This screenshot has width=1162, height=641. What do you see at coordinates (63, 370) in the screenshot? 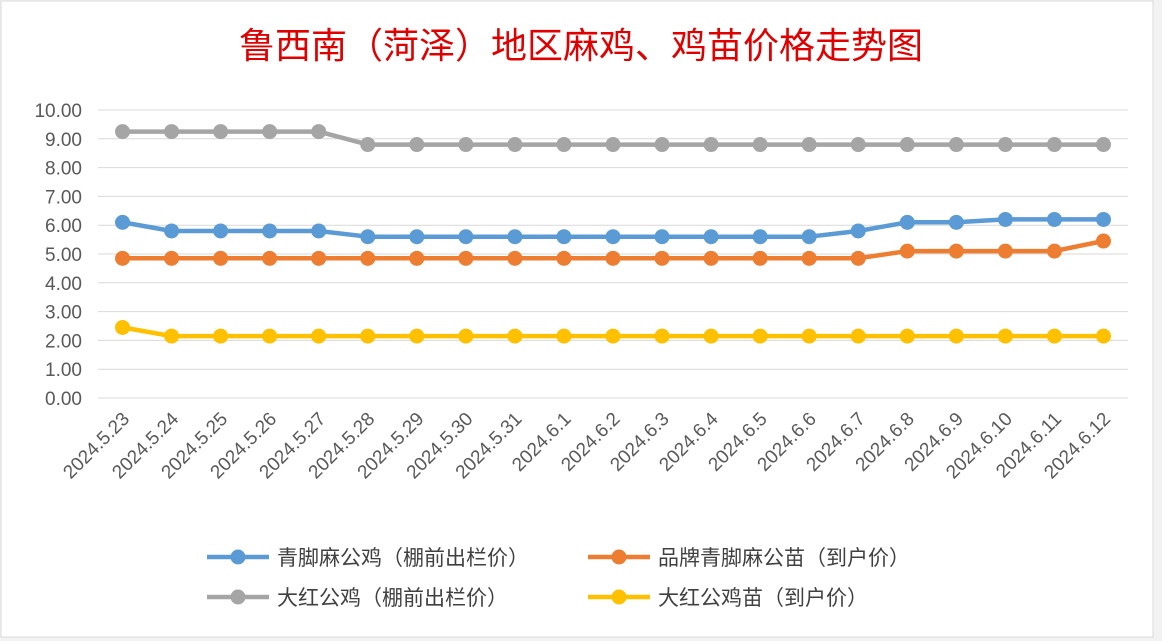
I see `y-tick-label: 1.00` at bounding box center [63, 370].